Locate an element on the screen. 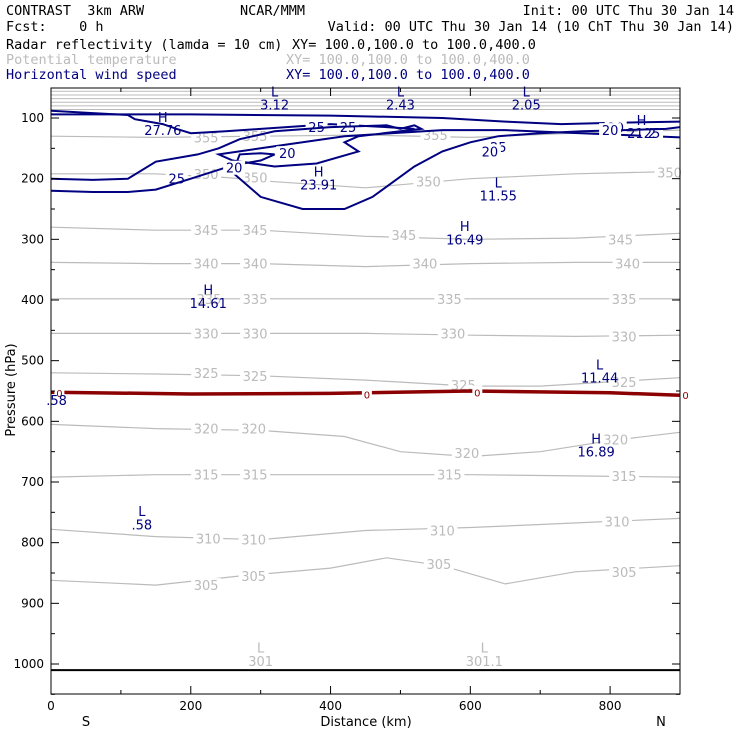 This screenshot has width=740, height=740. x-tick-label: 600 is located at coordinates (470, 706).